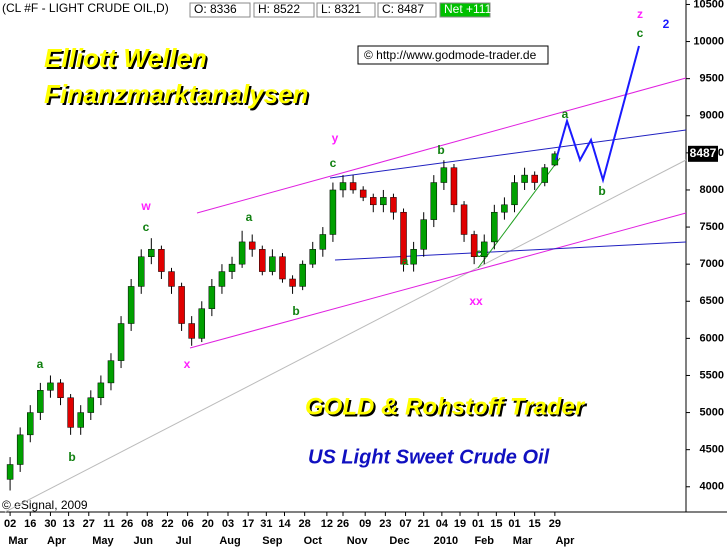 This screenshot has height=547, width=727. I want to click on x-tick-label: 15, so click(535, 524).